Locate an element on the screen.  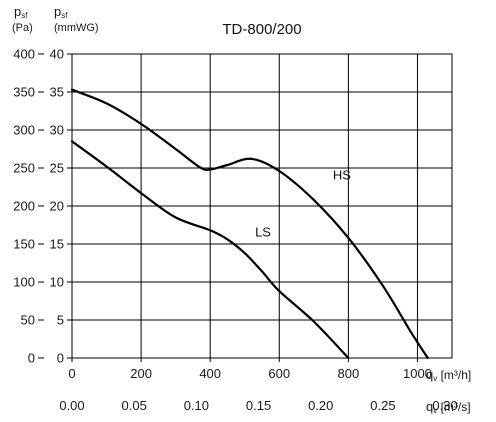
chart-title: TD-800/200 is located at coordinates (261, 29).